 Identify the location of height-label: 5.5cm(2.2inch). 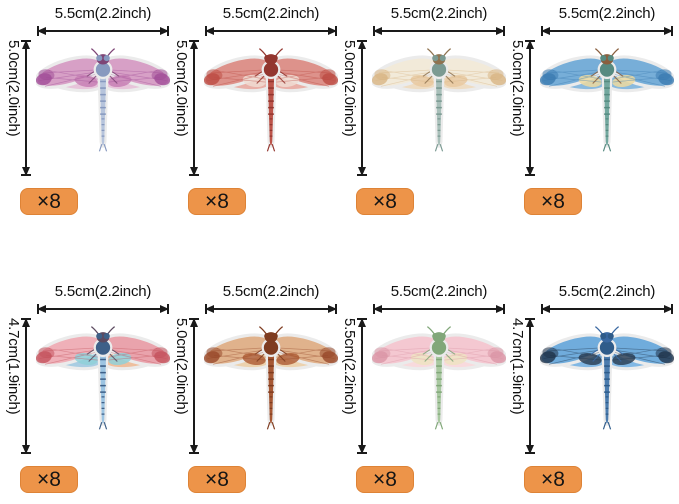
(349, 366).